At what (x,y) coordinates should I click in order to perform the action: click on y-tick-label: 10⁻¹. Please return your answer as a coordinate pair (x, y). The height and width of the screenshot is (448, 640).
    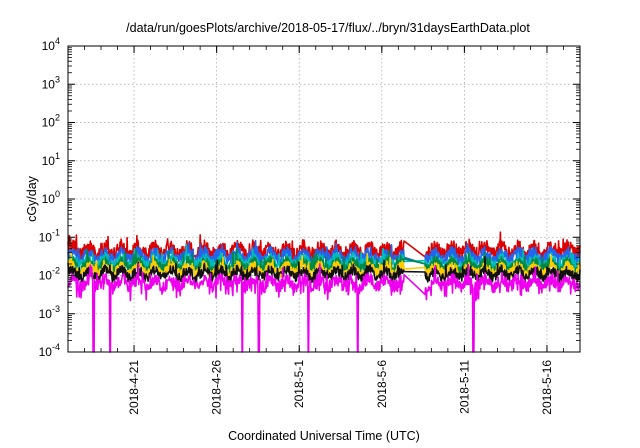
    Looking at the image, I should click on (49, 235).